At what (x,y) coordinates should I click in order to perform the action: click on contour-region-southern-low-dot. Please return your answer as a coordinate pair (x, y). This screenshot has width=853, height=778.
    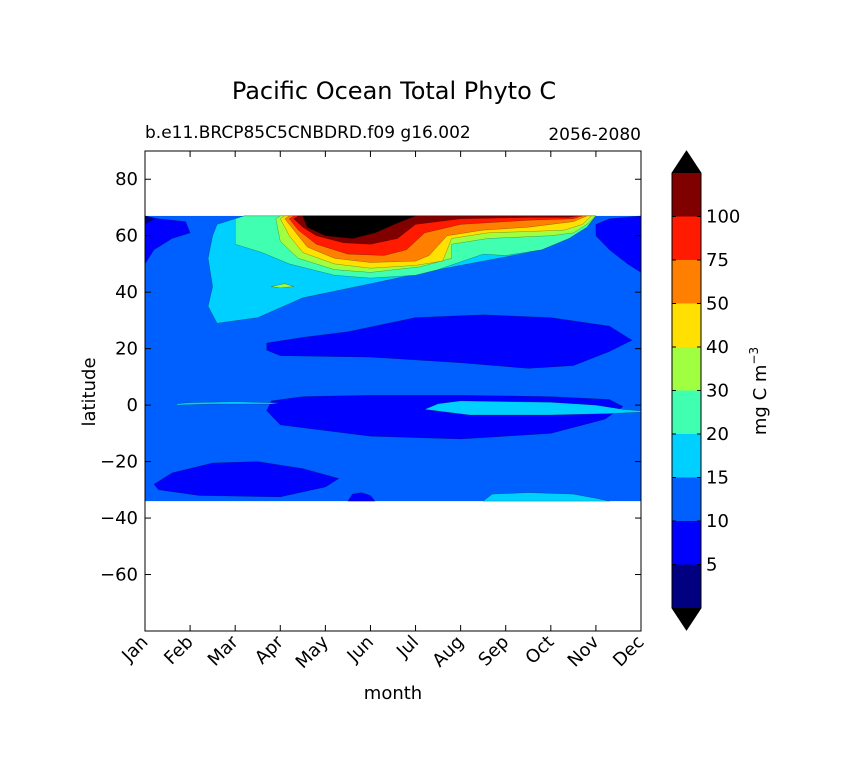
    Looking at the image, I should click on (361, 497).